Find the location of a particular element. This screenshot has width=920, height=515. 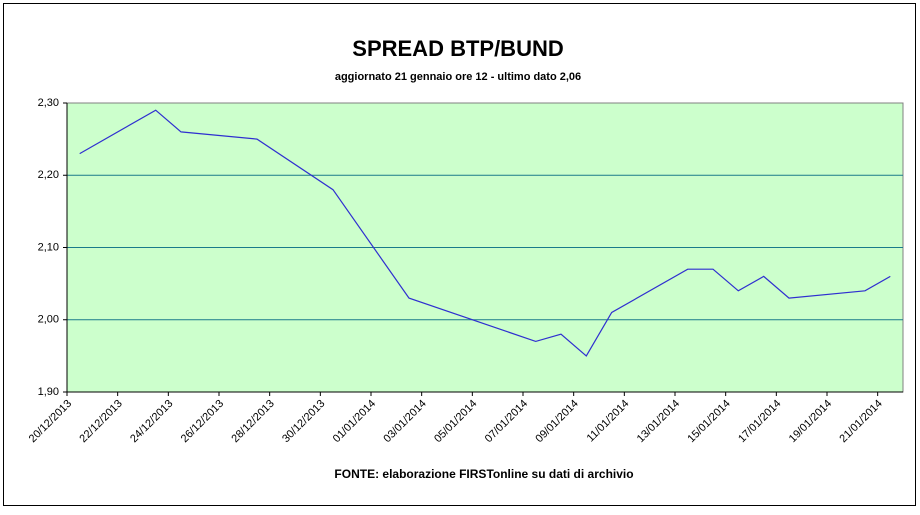

y-tick-label: 2,20 is located at coordinates (48, 175).